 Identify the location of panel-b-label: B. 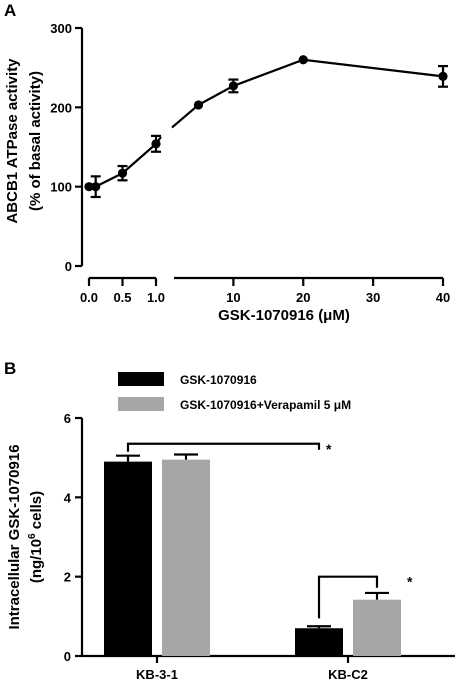
(10, 368).